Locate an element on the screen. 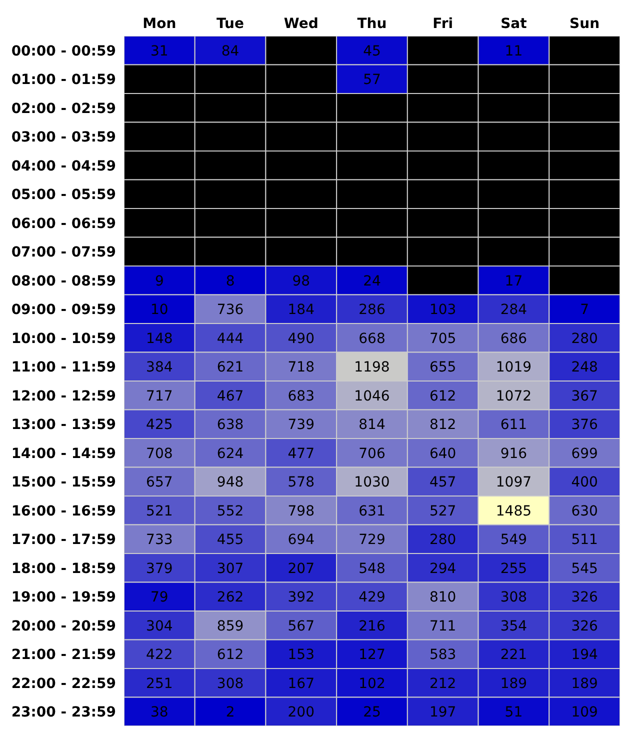 This screenshot has height=733, width=630. data-label: 11 is located at coordinates (513, 51).